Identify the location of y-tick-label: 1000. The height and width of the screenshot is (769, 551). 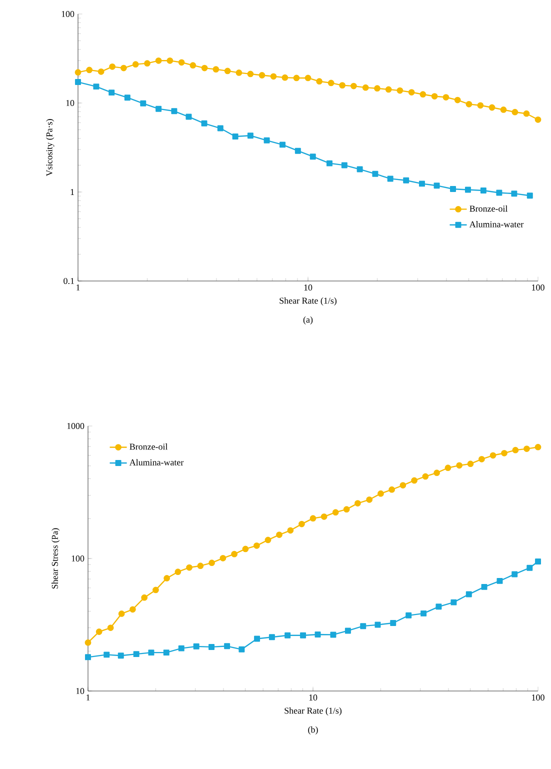
(75, 426).